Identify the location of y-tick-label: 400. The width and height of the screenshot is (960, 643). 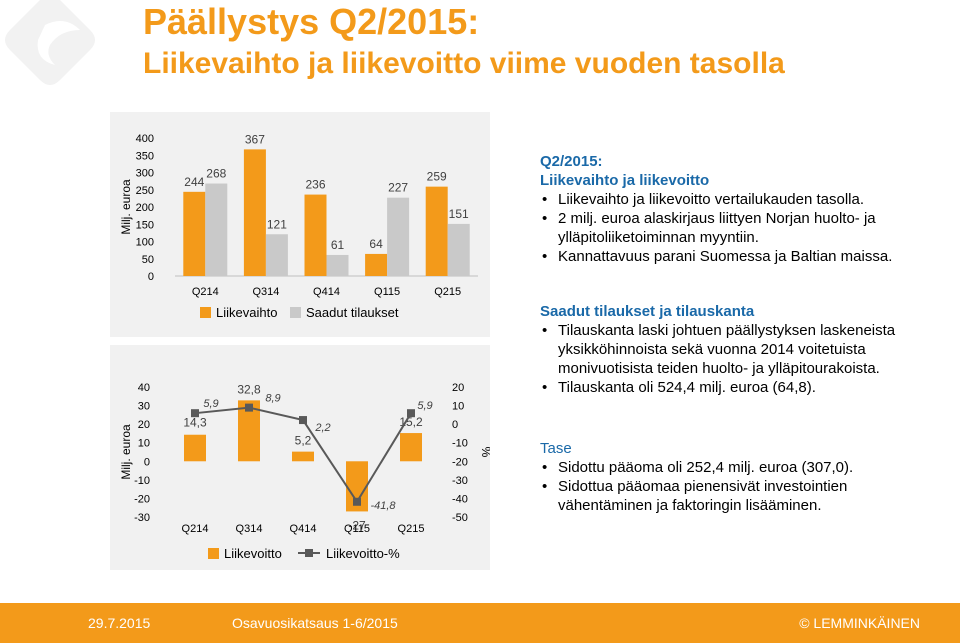
(145, 139).